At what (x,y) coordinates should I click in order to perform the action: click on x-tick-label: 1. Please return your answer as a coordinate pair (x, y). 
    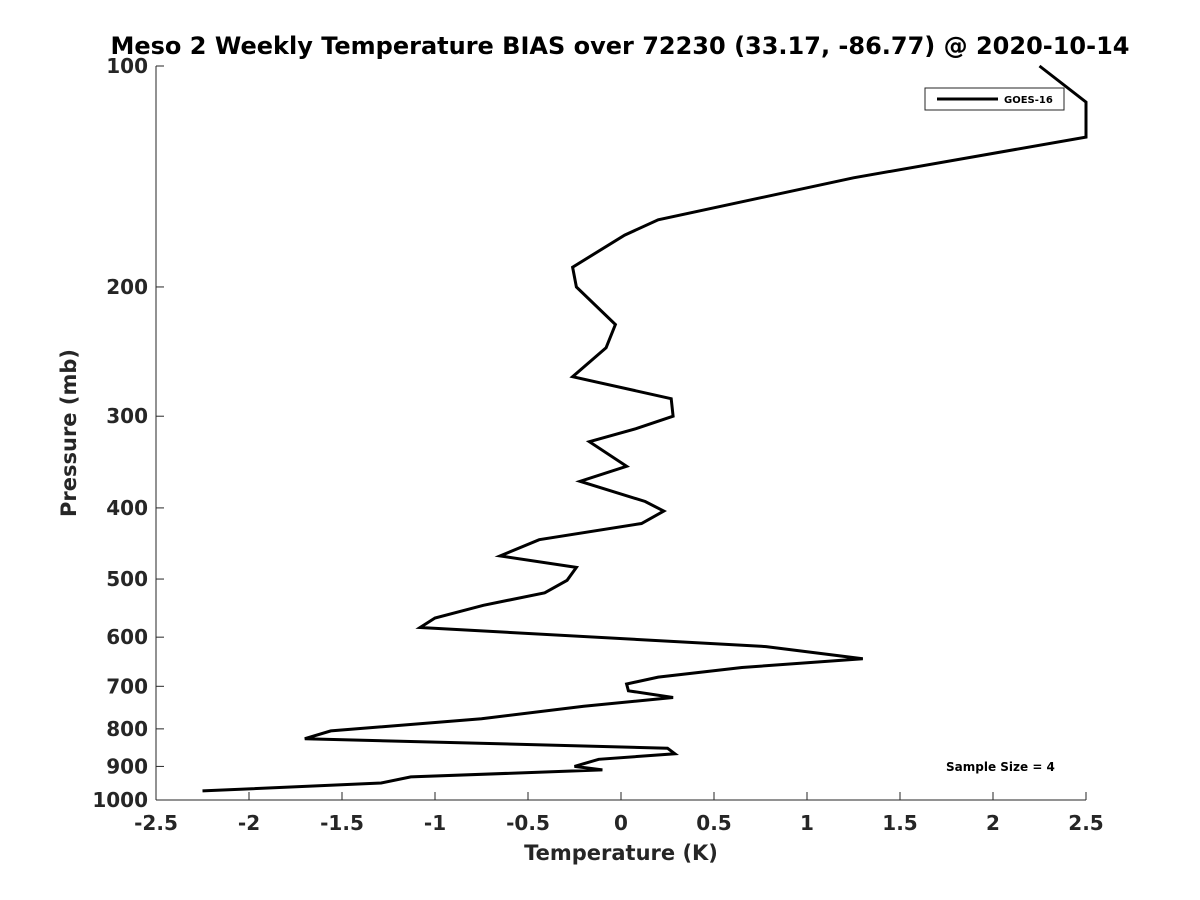
    Looking at the image, I should click on (807, 823).